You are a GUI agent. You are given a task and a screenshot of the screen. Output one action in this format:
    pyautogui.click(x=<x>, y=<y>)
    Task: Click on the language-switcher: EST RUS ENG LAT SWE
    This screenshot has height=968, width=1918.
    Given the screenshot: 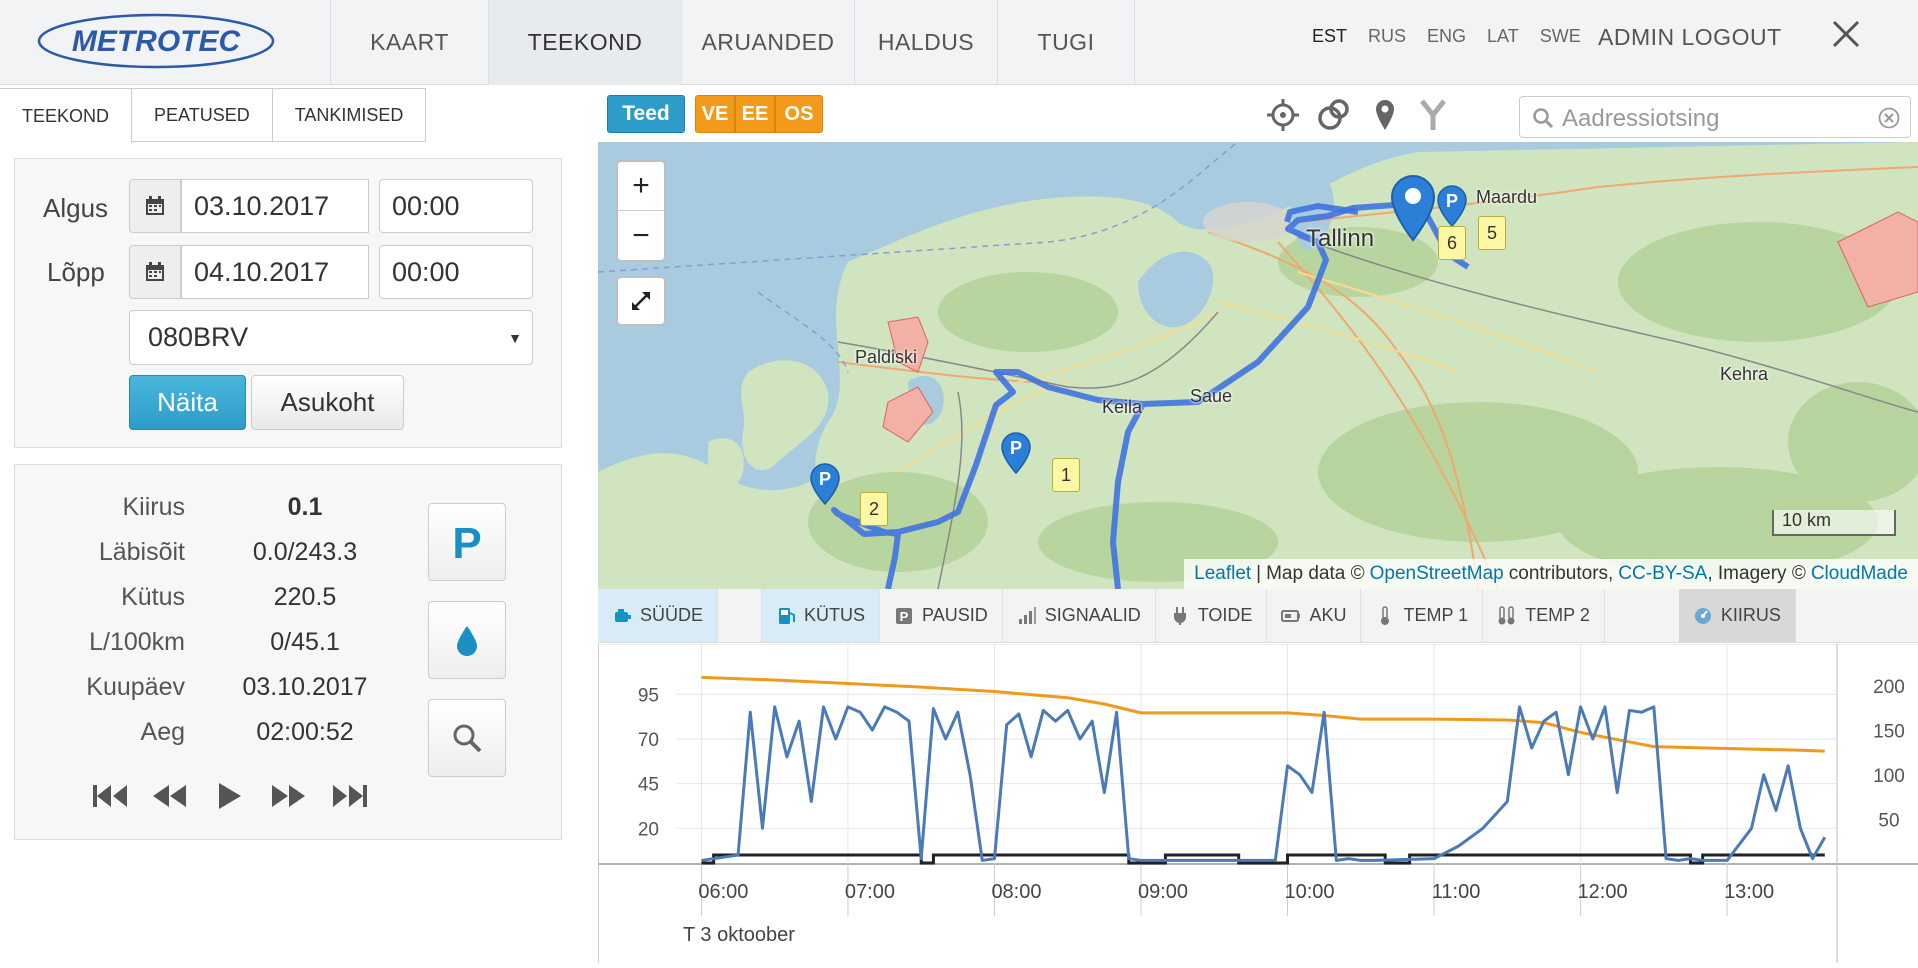 What is the action you would take?
    pyautogui.click(x=1446, y=36)
    